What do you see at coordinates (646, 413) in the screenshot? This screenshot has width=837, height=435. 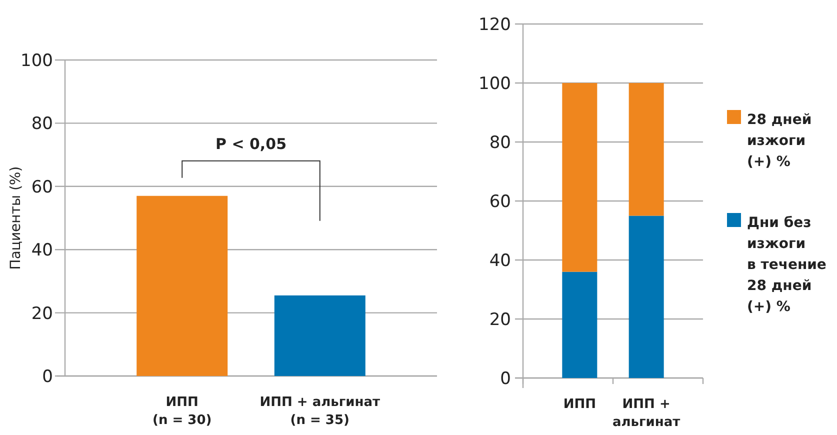 I see `x-tick-label: ИПП + альгинат` at bounding box center [646, 413].